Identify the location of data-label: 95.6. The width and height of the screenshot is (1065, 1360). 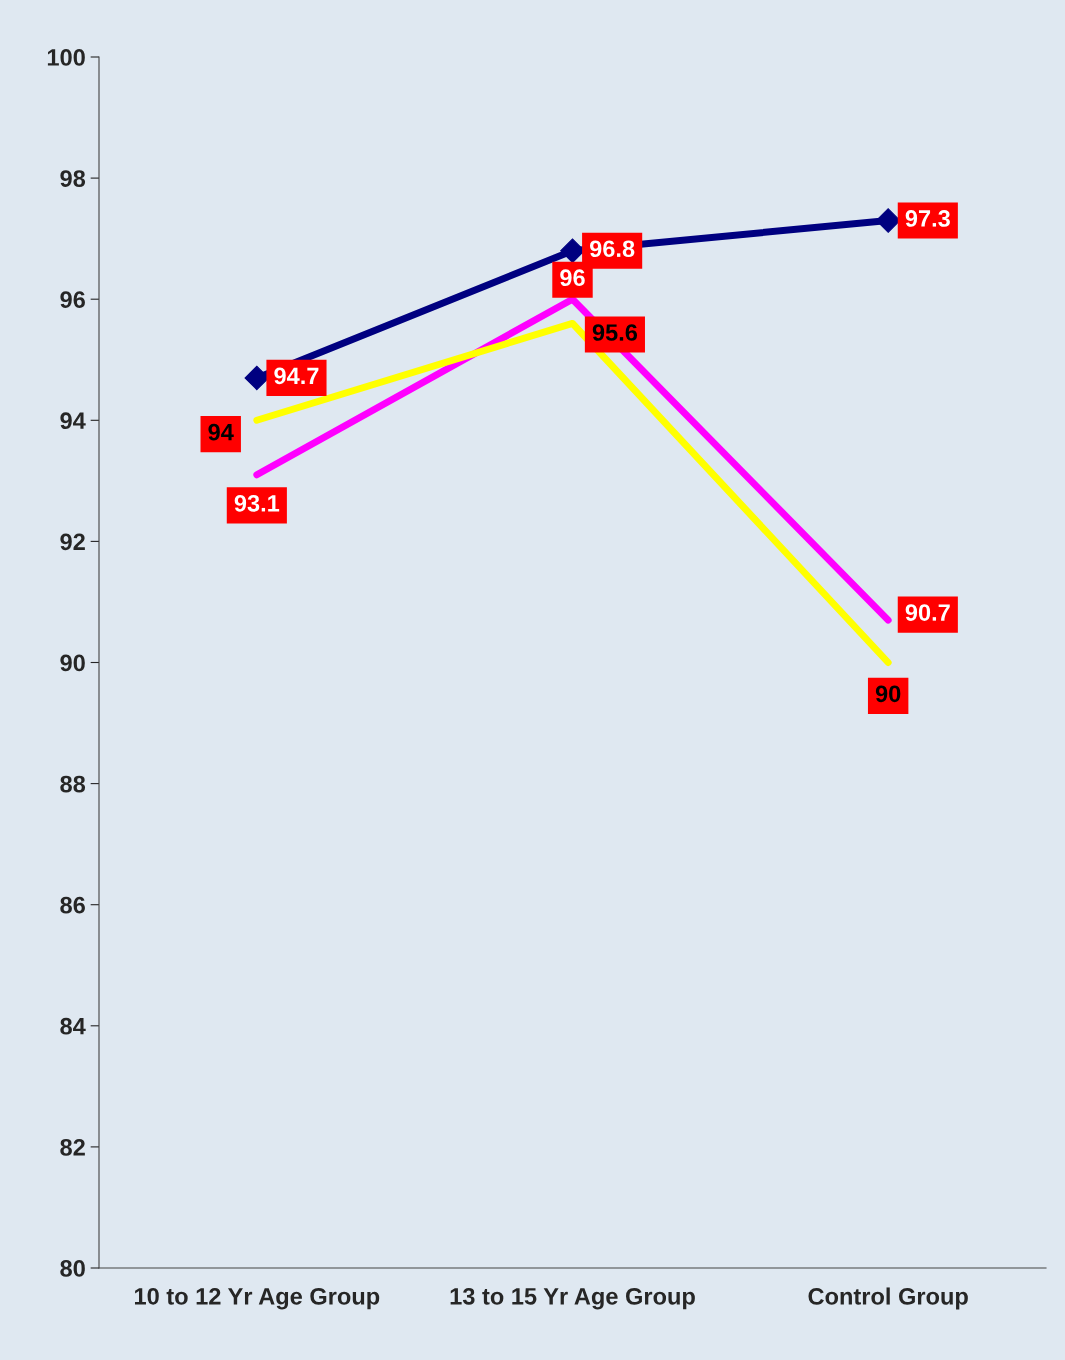
(615, 332).